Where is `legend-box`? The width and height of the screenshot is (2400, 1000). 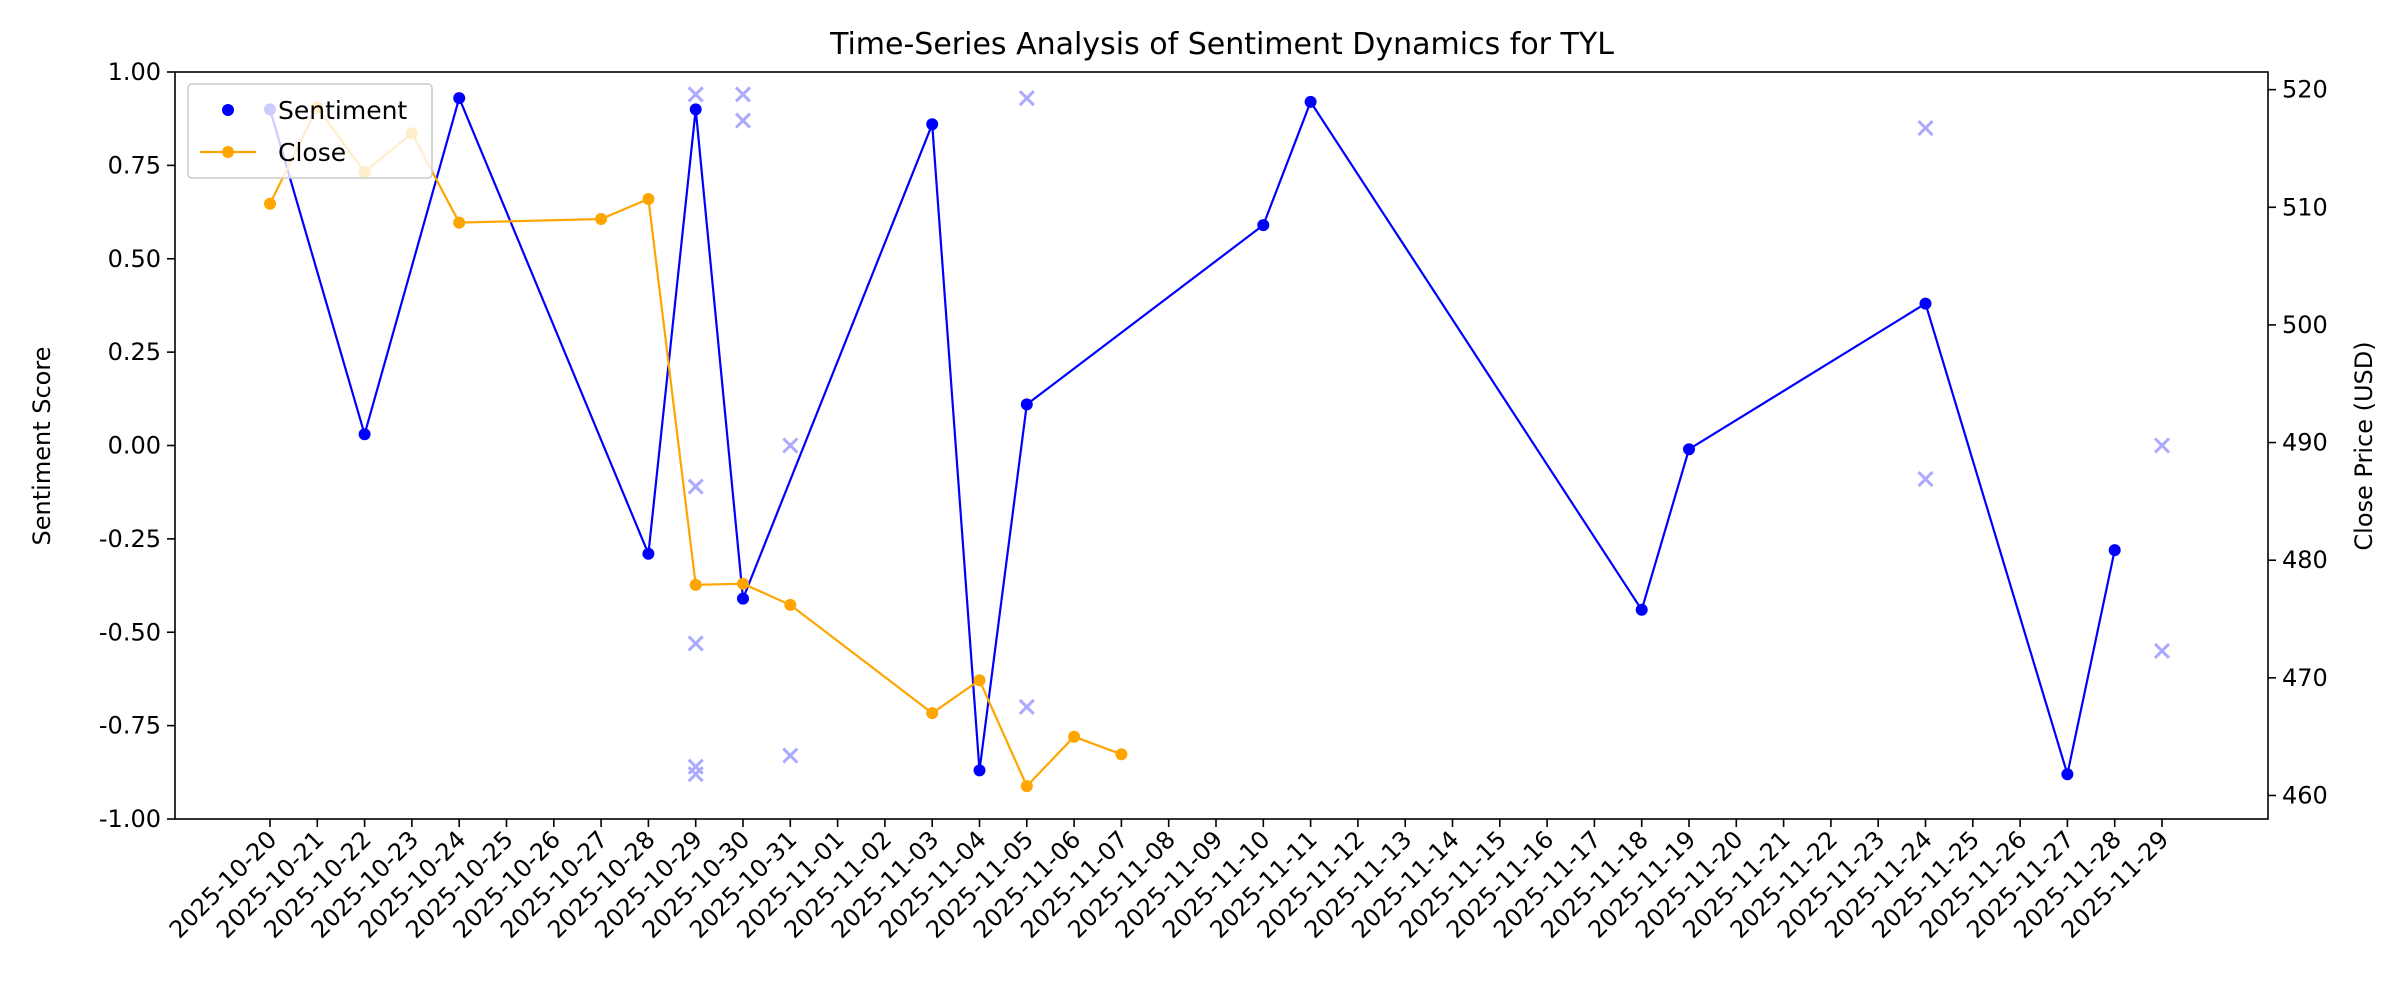
legend-box is located at coordinates (310, 131).